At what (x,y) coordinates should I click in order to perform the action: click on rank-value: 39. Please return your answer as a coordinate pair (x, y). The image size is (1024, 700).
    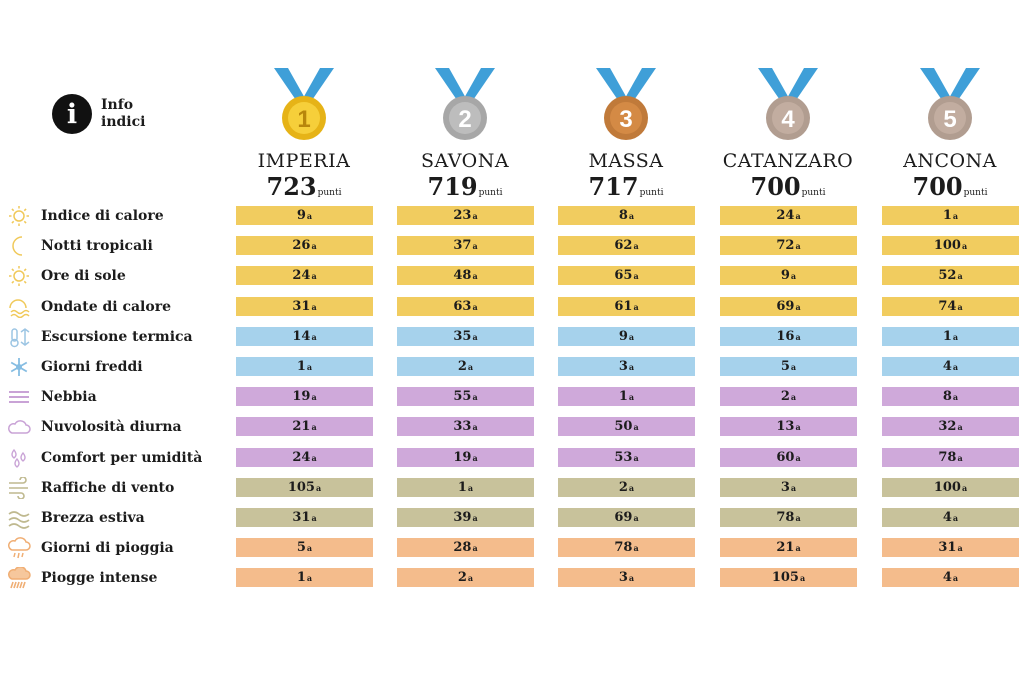
    Looking at the image, I should click on (462, 517).